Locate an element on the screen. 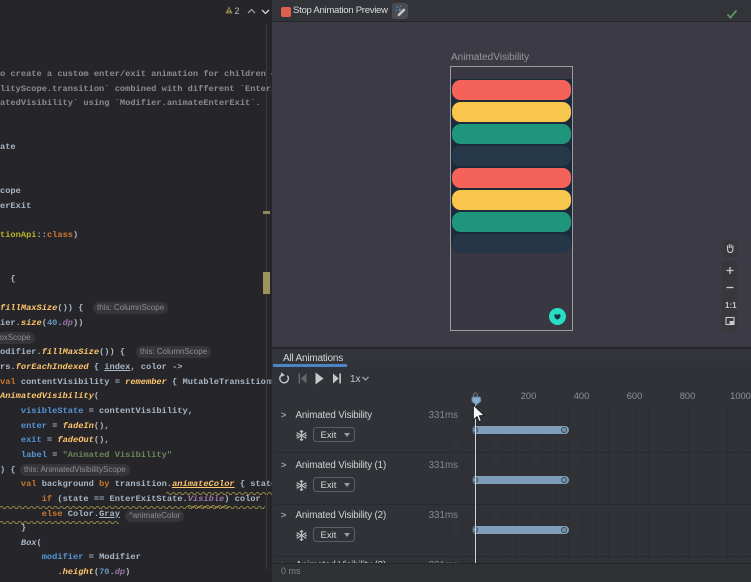 The image size is (751, 582). svg-text: 2 is located at coordinates (237, 11).